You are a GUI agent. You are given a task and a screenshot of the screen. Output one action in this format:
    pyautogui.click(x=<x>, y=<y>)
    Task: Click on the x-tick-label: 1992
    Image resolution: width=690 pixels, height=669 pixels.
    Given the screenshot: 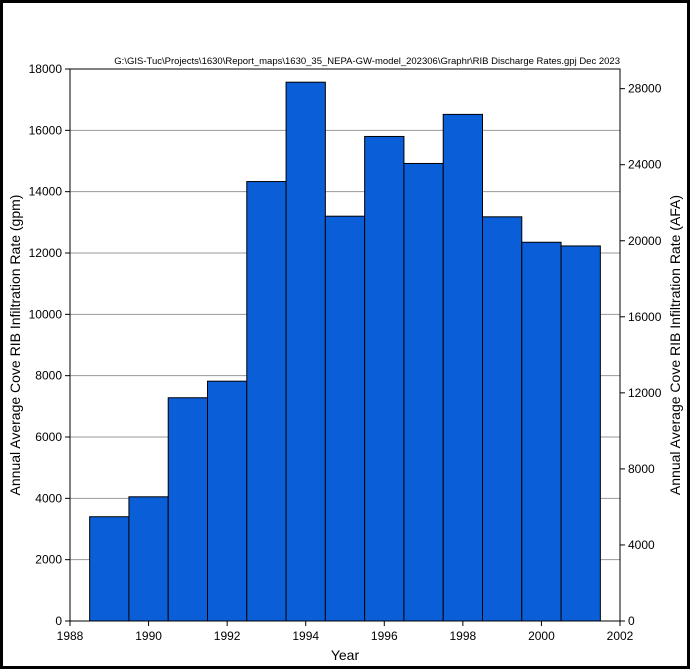 What is the action you would take?
    pyautogui.click(x=227, y=636)
    